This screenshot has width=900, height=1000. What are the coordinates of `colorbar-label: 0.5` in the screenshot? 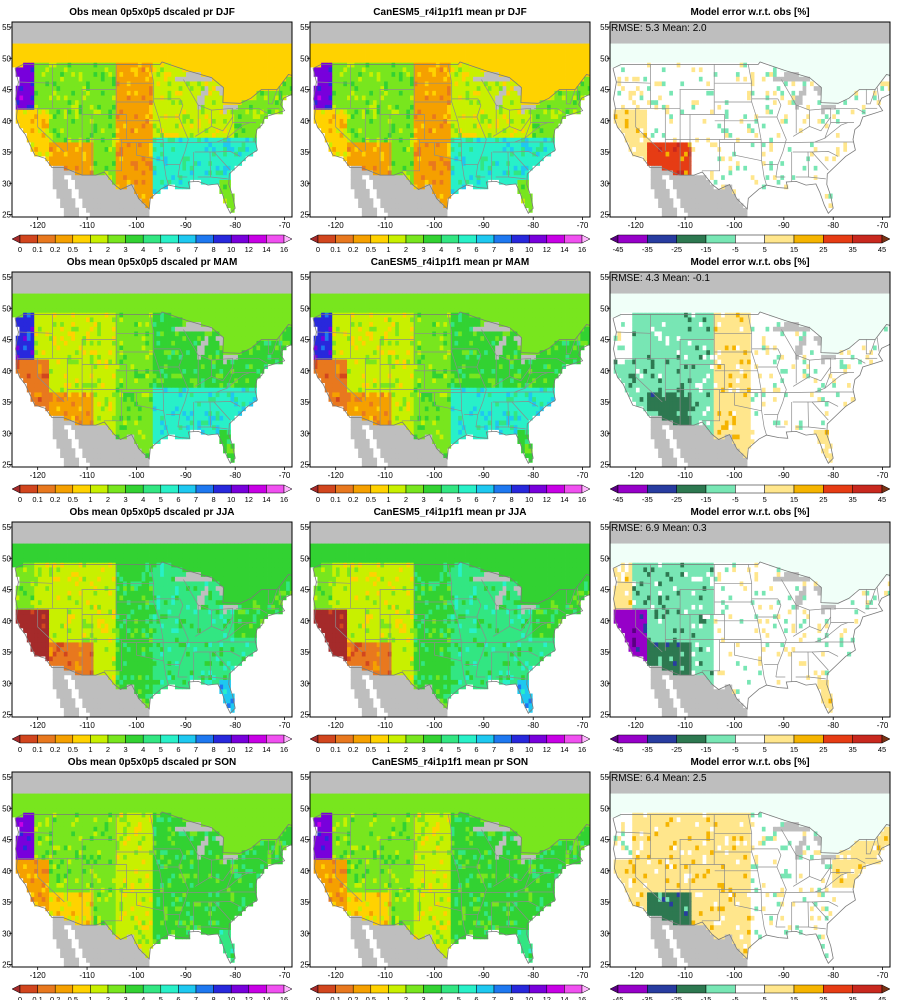 It's located at (73, 499).